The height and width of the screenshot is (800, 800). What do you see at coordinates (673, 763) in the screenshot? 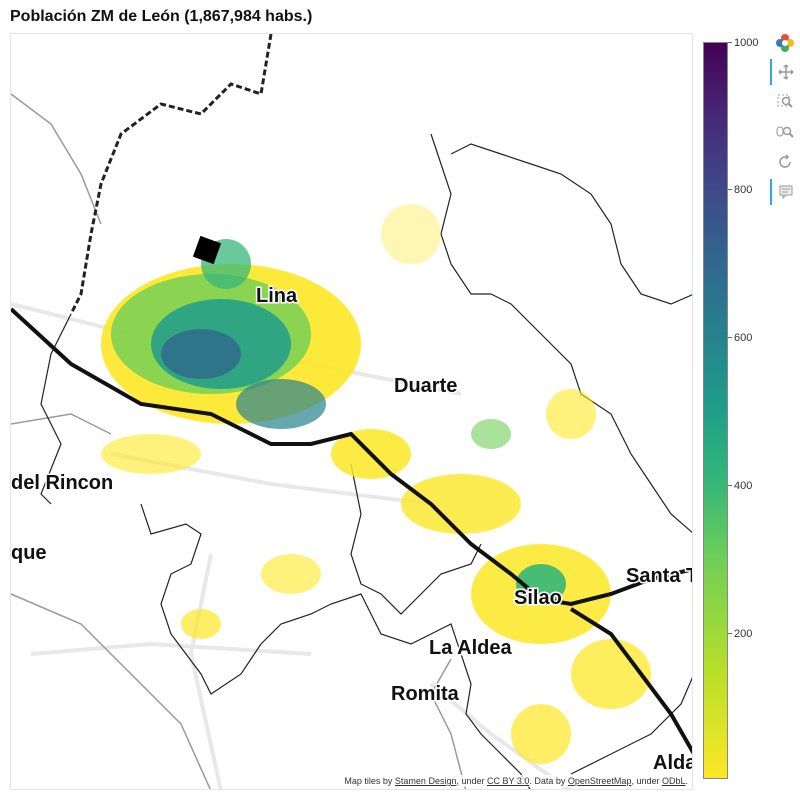
I see `place-alda: Alda` at bounding box center [673, 763].